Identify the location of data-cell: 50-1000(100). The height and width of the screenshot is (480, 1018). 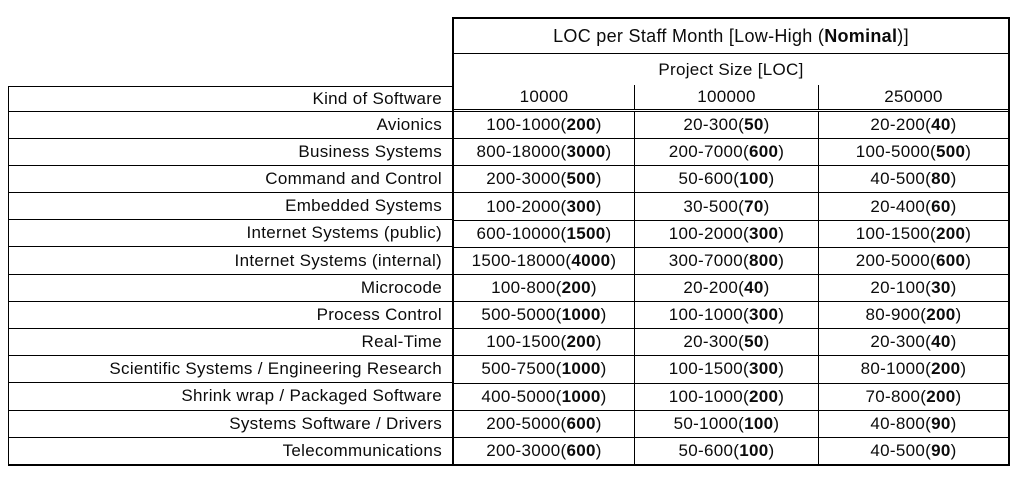
(726, 423).